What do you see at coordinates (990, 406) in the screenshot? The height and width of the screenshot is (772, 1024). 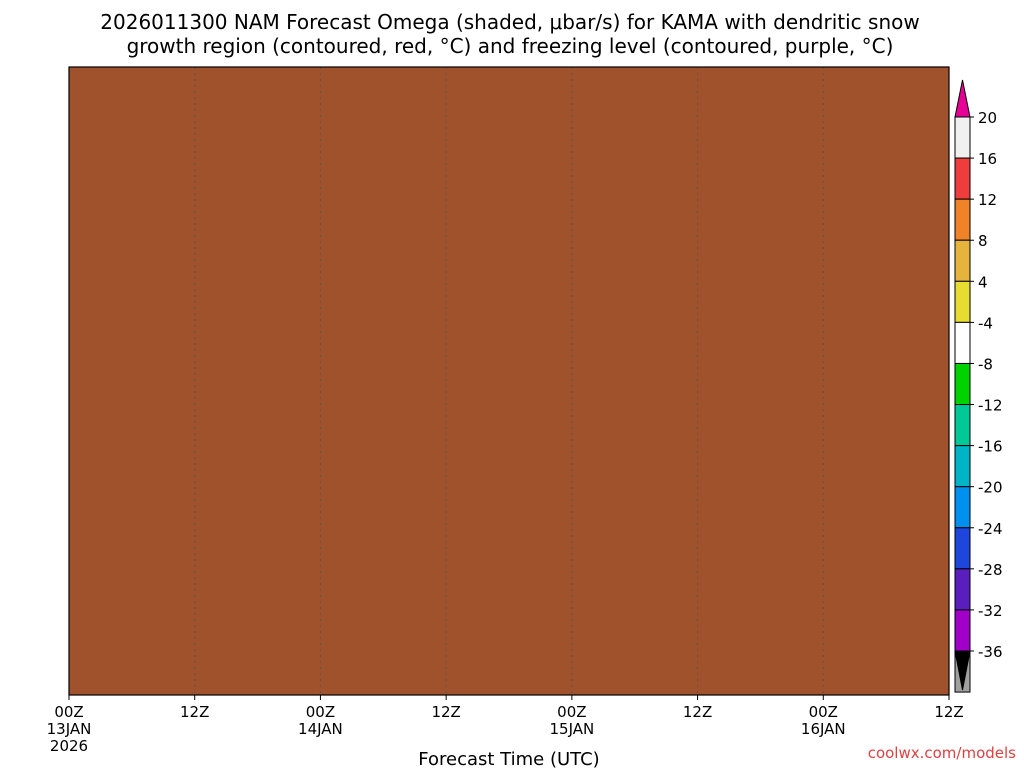 I see `colorbar-label-7: -12` at bounding box center [990, 406].